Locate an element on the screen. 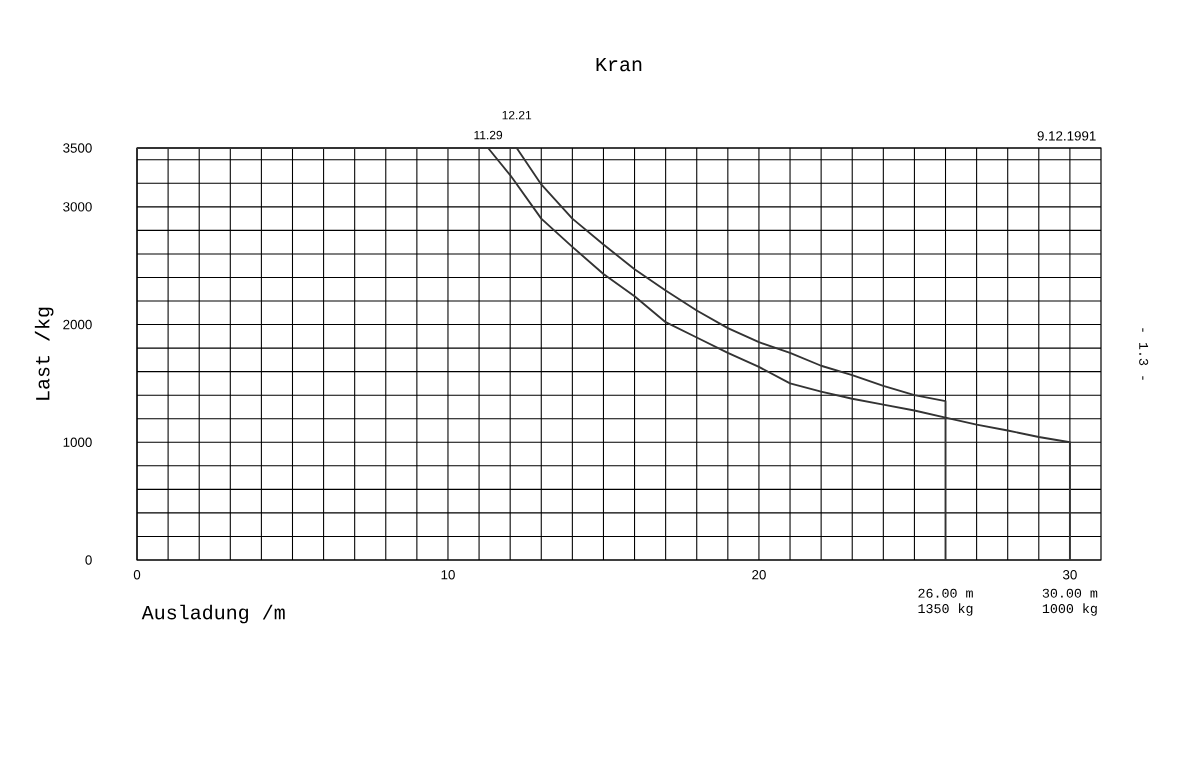 The height and width of the screenshot is (766, 1200). text: 9.12.1991 is located at coordinates (1066, 136).